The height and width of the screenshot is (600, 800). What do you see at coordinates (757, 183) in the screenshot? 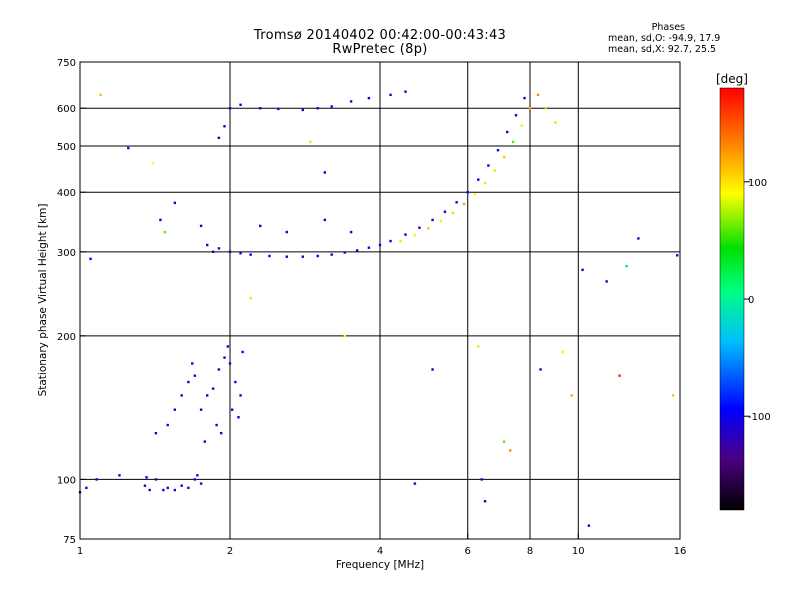
I see `colorbar-tick-label: 100` at bounding box center [757, 183].